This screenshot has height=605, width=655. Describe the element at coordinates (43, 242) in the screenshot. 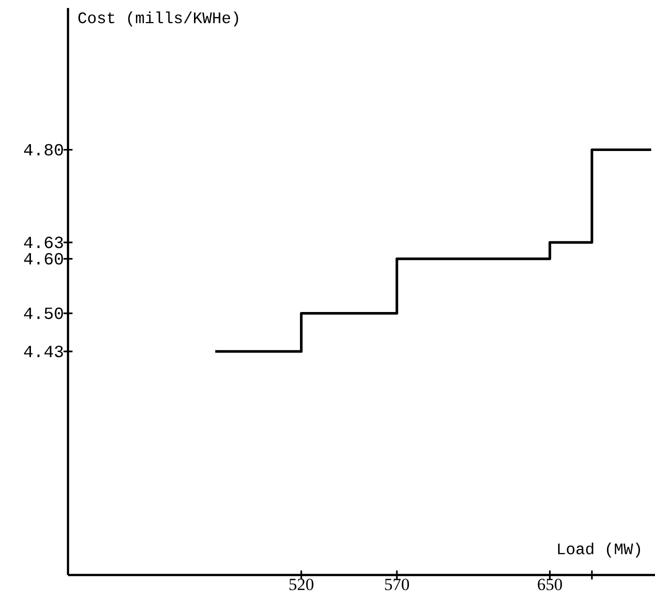

I see `y-tick-label: 4.63` at that location.